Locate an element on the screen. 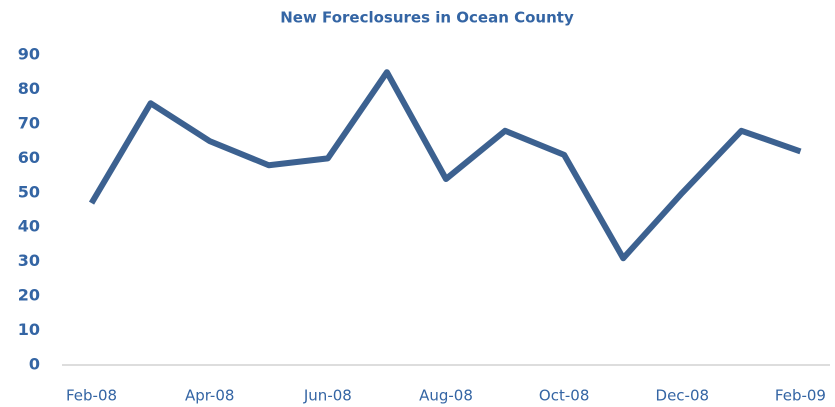 This screenshot has width=835, height=407. x-tick-label: Aug-08 is located at coordinates (446, 396).